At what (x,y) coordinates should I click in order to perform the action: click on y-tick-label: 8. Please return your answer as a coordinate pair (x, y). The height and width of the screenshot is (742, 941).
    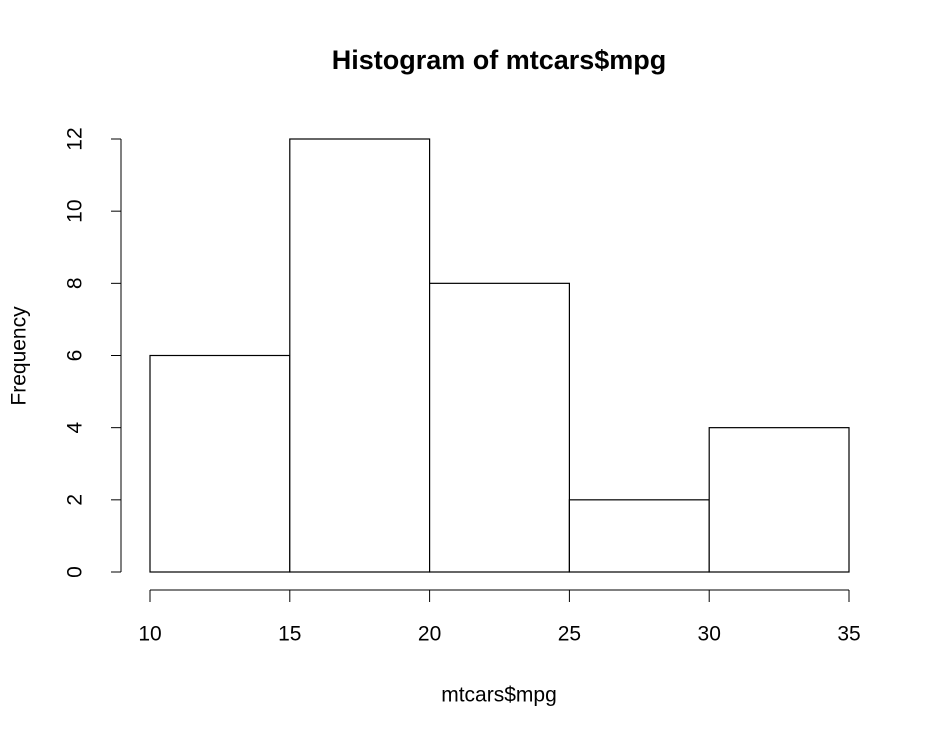
    Looking at the image, I should click on (75, 283).